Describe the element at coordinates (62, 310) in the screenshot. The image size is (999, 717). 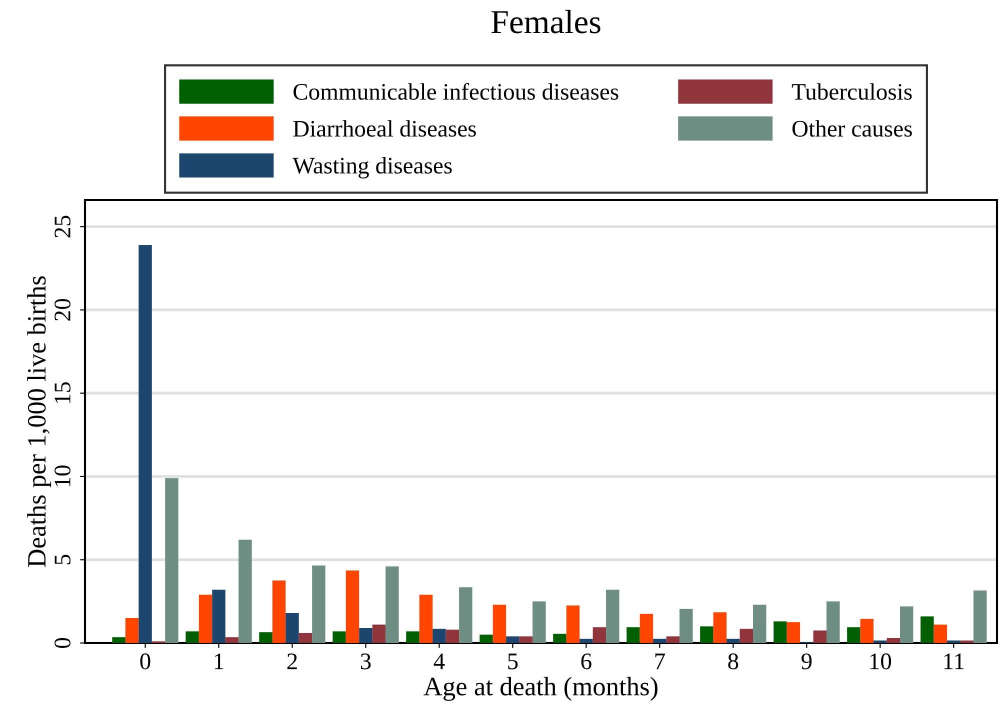
I see `y-tick-label: 20` at that location.